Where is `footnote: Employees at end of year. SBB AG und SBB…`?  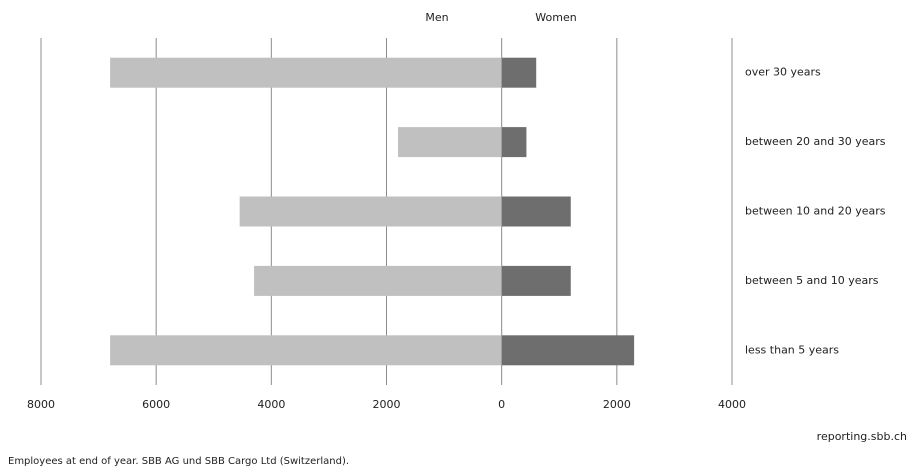
footnote: Employees at end of year. SBB AG und SBB… is located at coordinates (178, 461).